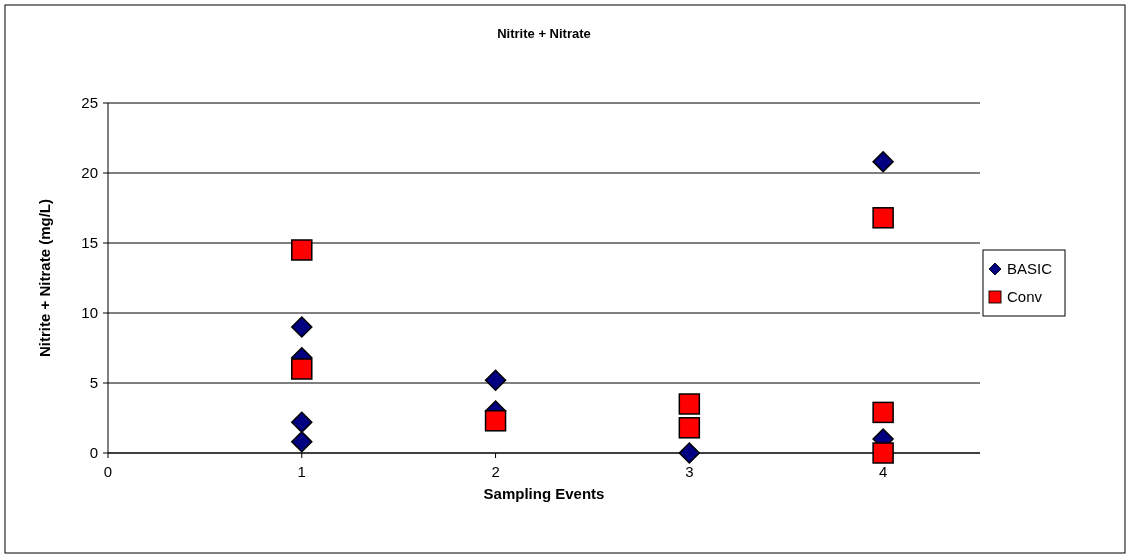 The height and width of the screenshot is (558, 1130). I want to click on chart-title: Nitrite + Nitrate, so click(544, 33).